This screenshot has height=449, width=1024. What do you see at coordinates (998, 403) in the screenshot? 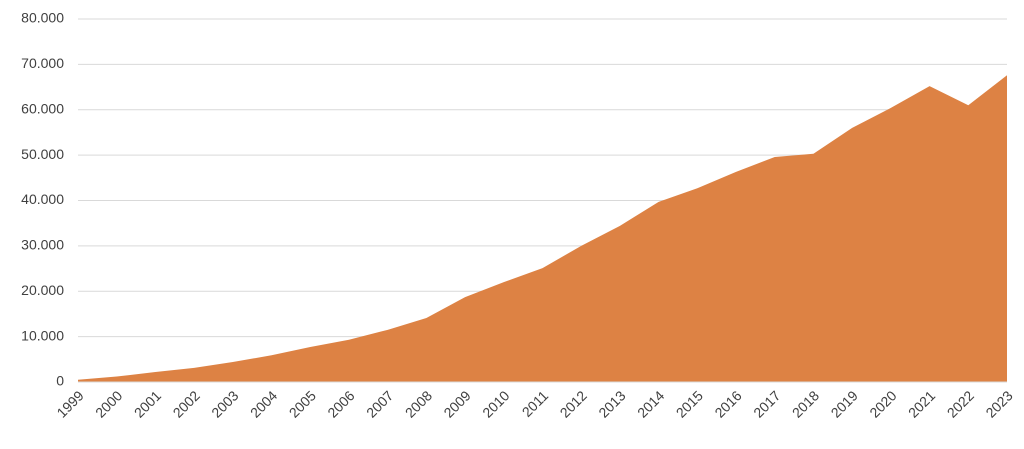
I see `x-tick-label: 2023` at bounding box center [998, 403].